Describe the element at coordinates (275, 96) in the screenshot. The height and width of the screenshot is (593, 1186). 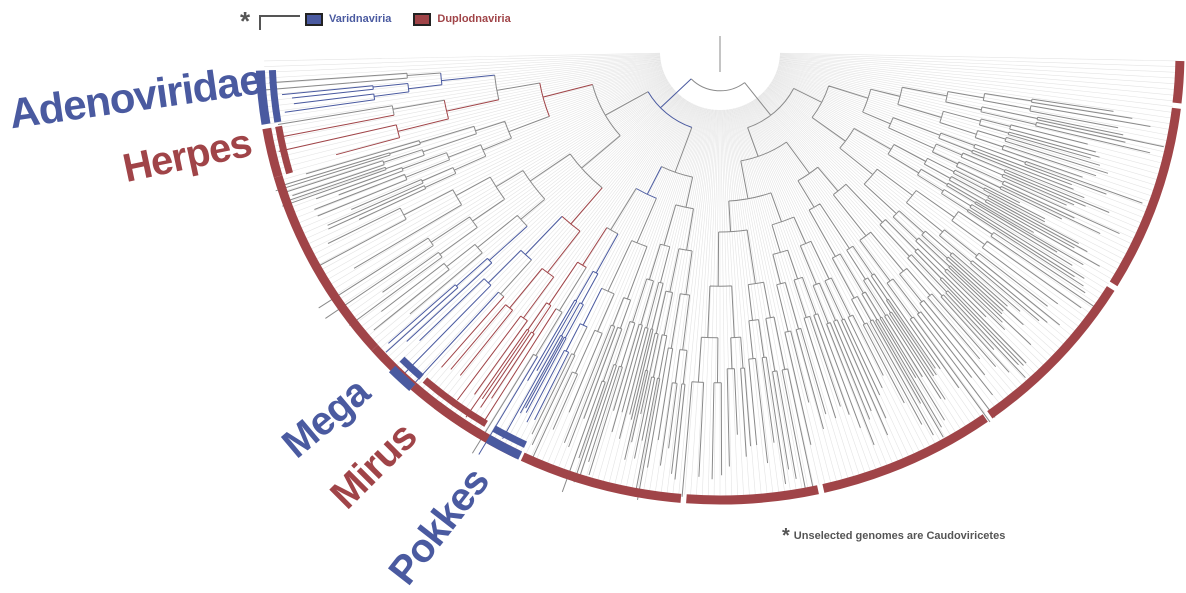
I see `inner-ring-adenoviridae` at that location.